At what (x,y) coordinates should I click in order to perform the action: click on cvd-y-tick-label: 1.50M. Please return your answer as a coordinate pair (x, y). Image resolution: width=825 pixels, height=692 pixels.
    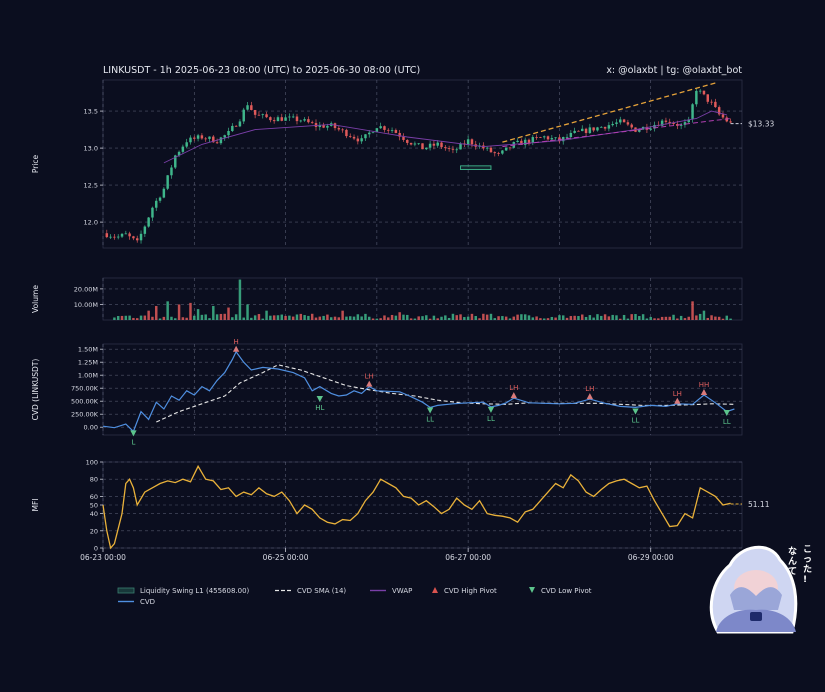
    Looking at the image, I should click on (88, 350).